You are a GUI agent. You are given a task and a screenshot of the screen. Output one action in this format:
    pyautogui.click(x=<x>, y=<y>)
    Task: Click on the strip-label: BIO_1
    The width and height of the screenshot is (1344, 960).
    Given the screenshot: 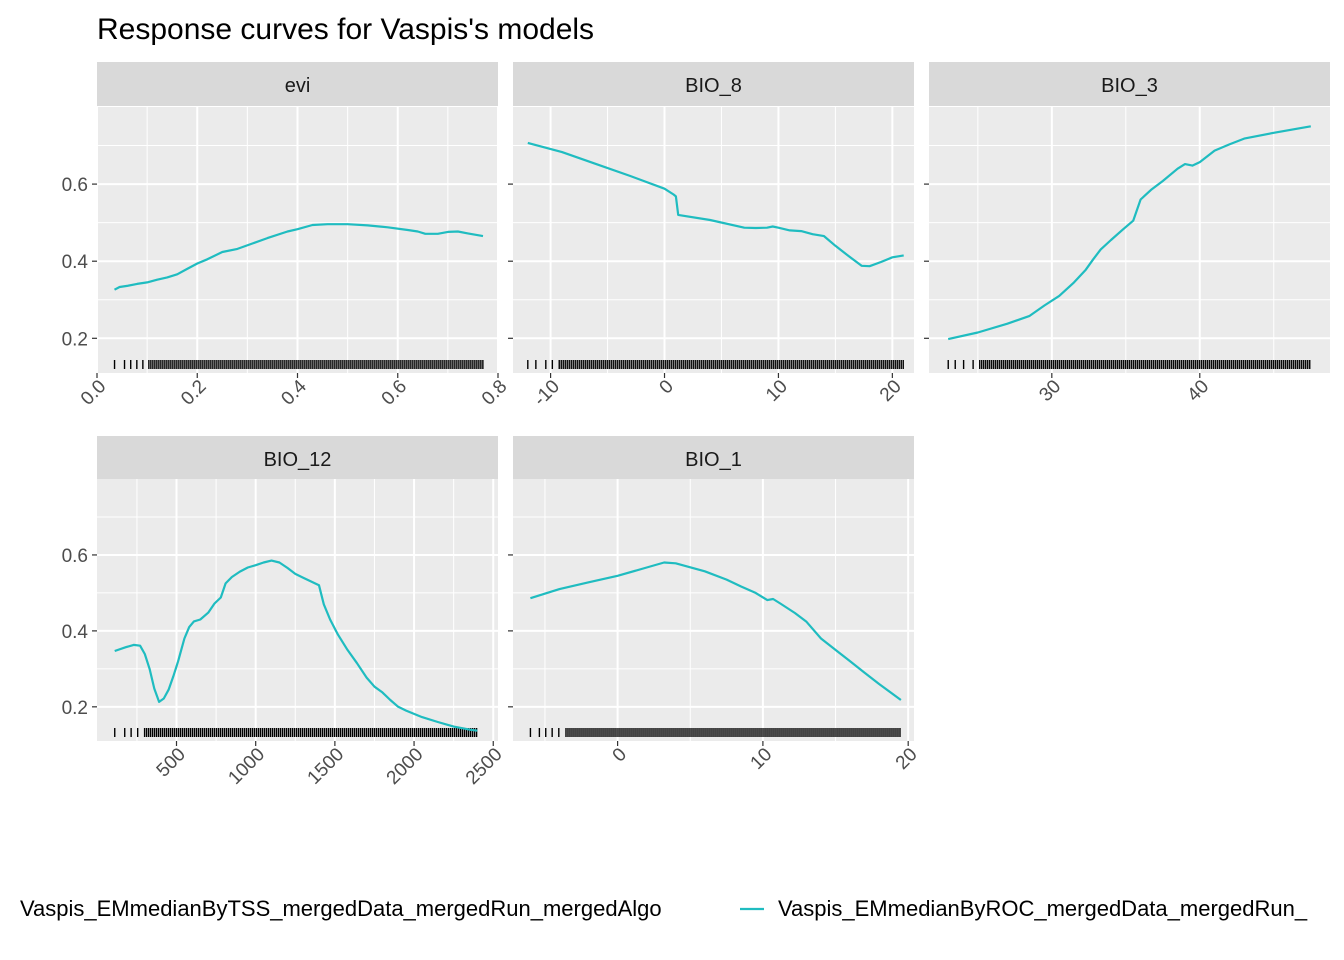 What is the action you would take?
    pyautogui.click(x=713, y=460)
    